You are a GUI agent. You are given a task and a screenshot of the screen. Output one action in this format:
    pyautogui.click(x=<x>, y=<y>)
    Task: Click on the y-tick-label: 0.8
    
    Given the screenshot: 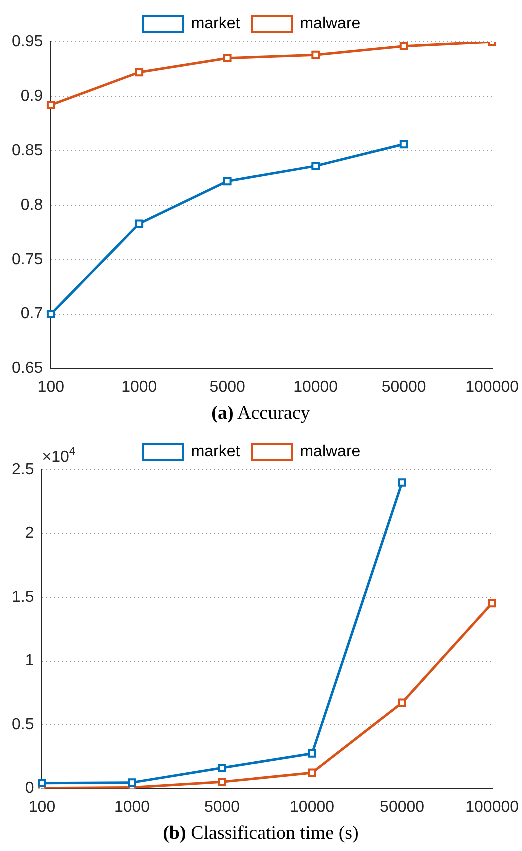 What is the action you would take?
    pyautogui.click(x=32, y=205)
    